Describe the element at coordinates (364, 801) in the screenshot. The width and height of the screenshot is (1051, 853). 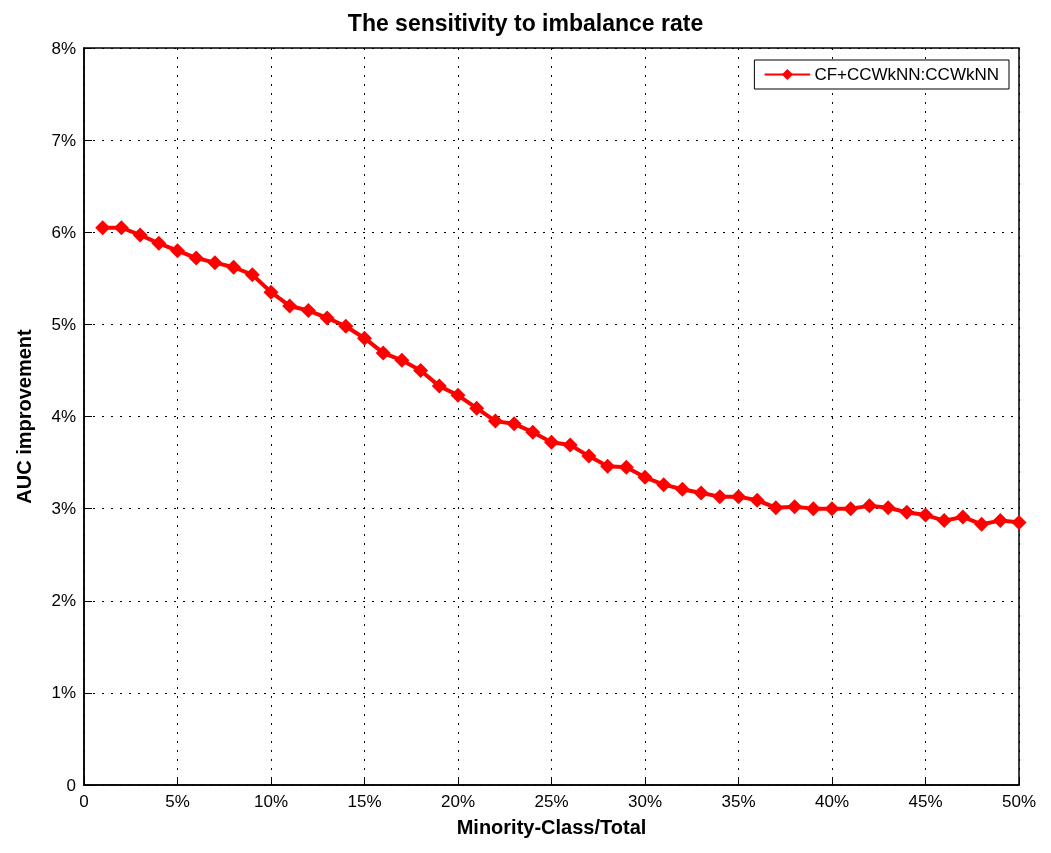
I see `x-tick-label: 15%` at that location.